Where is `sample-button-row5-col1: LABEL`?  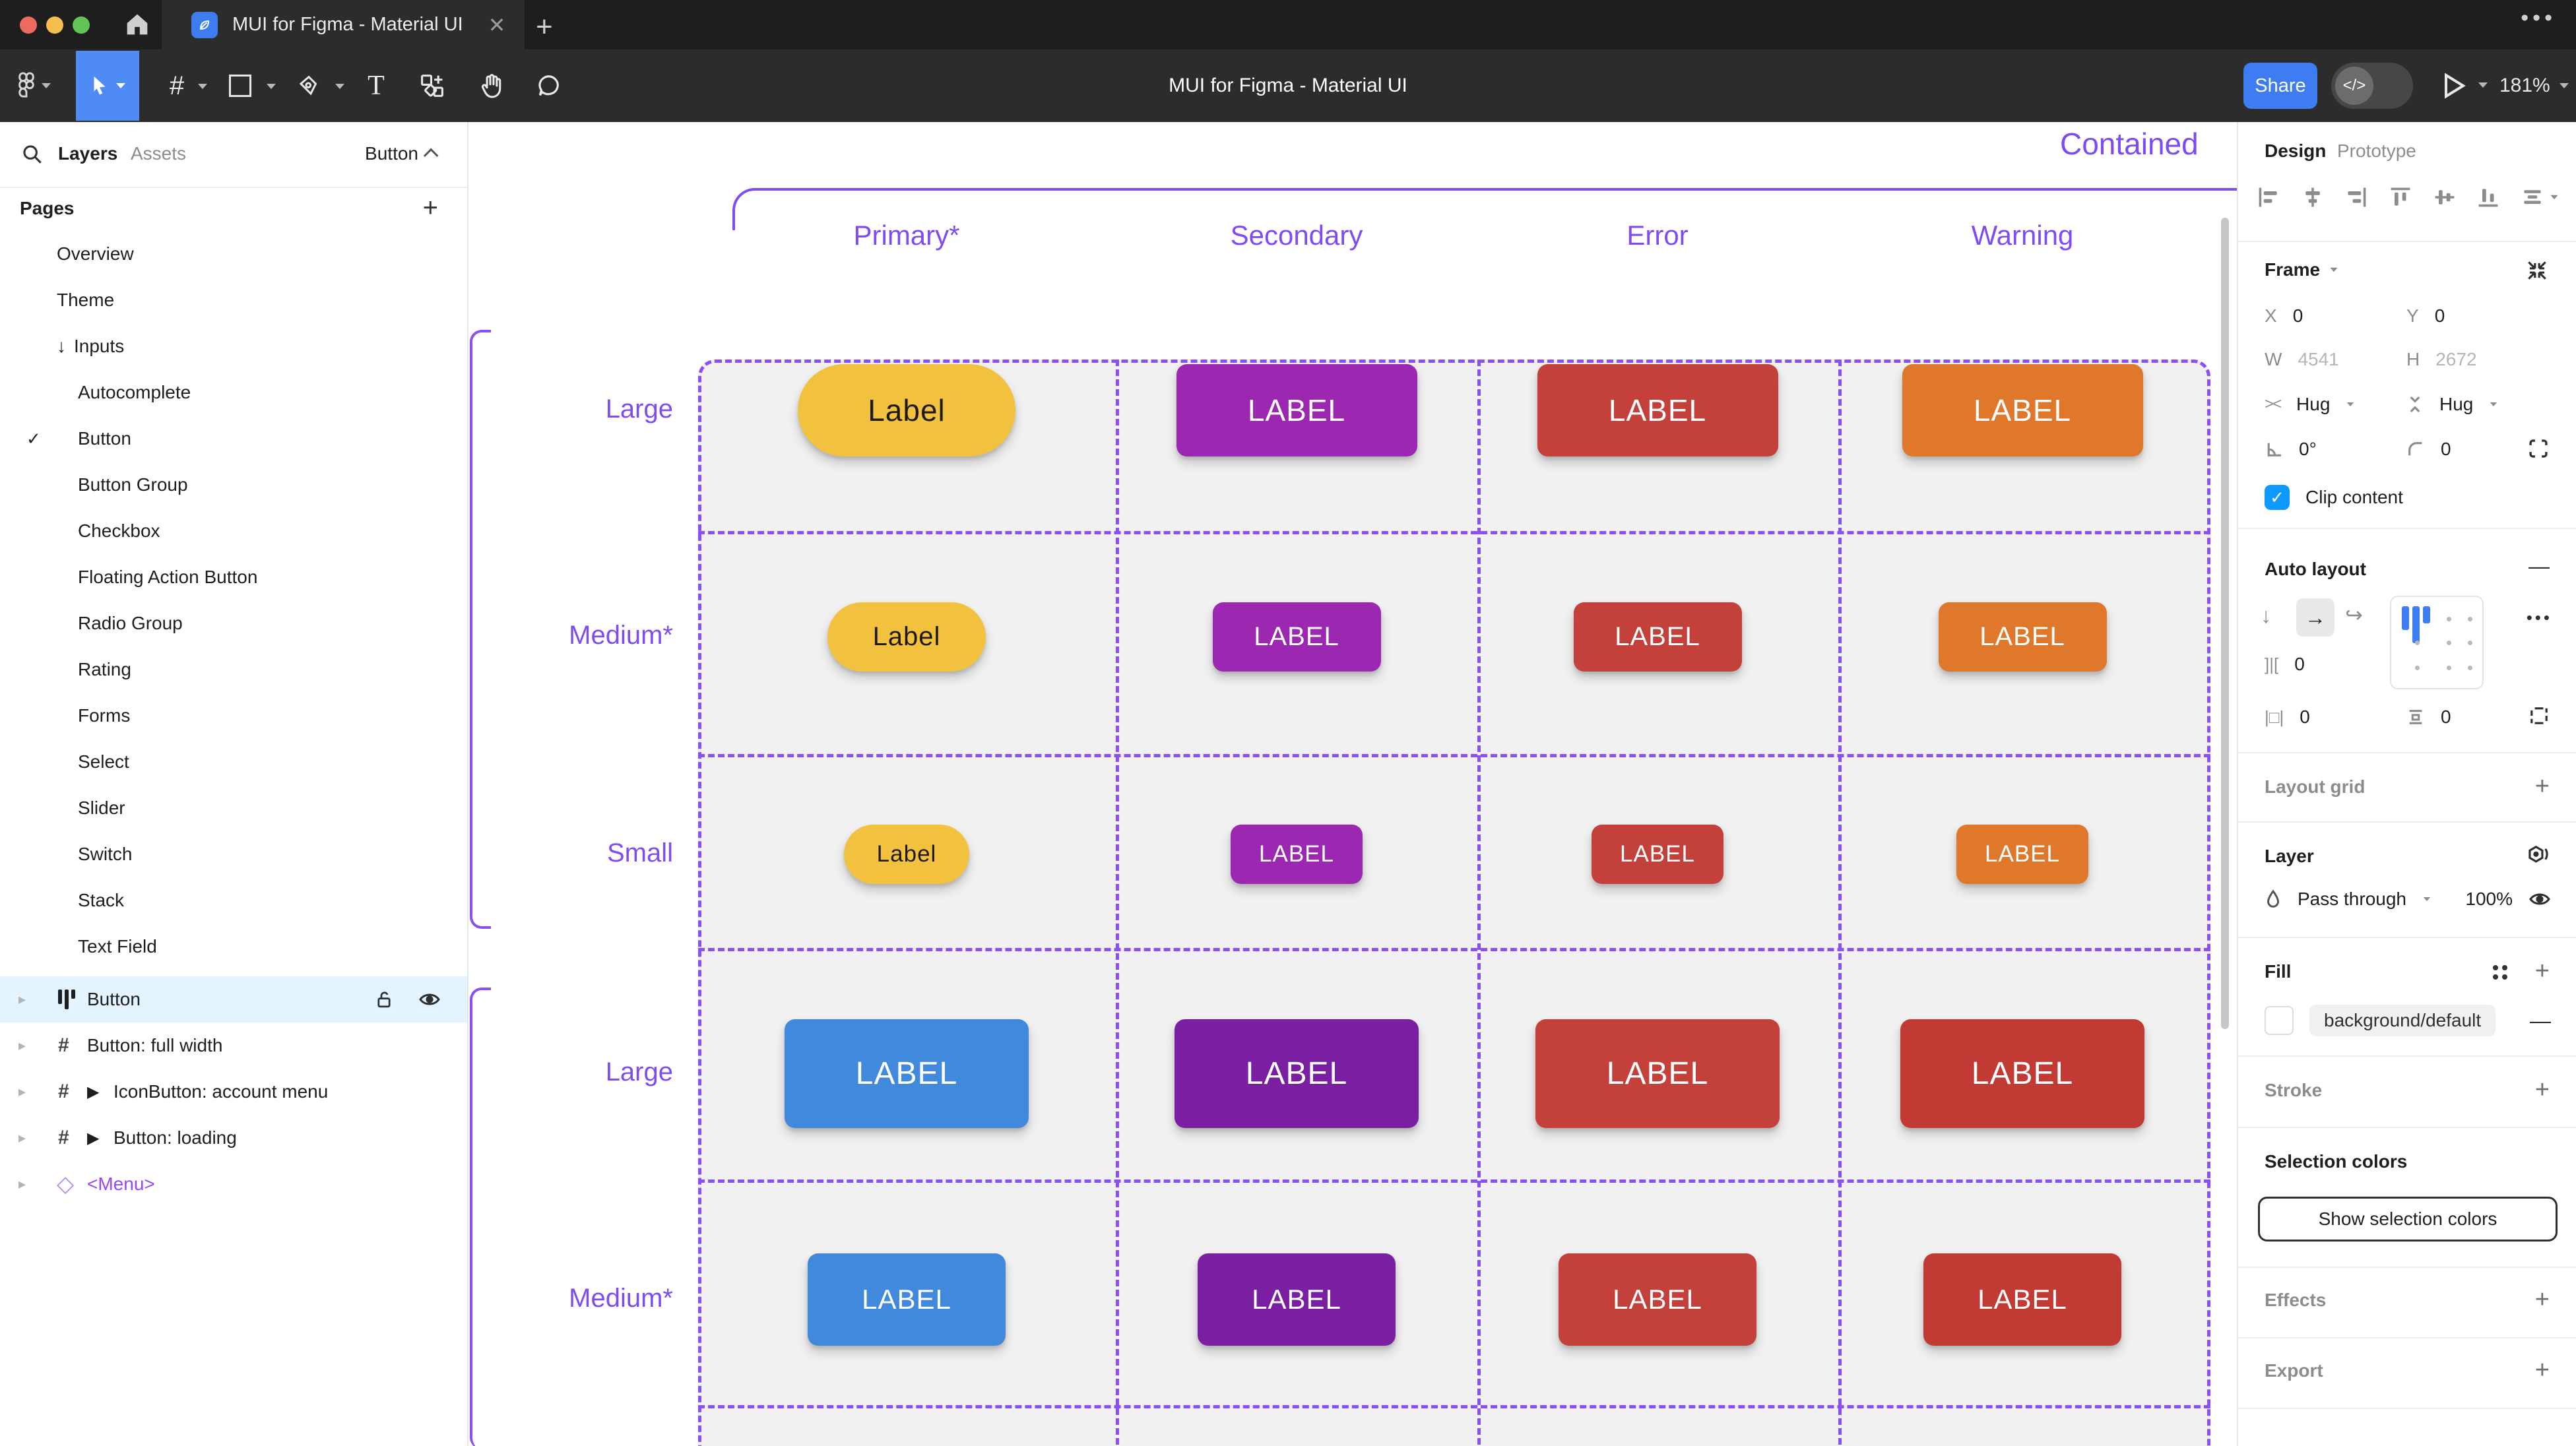
sample-button-row5-col1: LABEL is located at coordinates (907, 1299).